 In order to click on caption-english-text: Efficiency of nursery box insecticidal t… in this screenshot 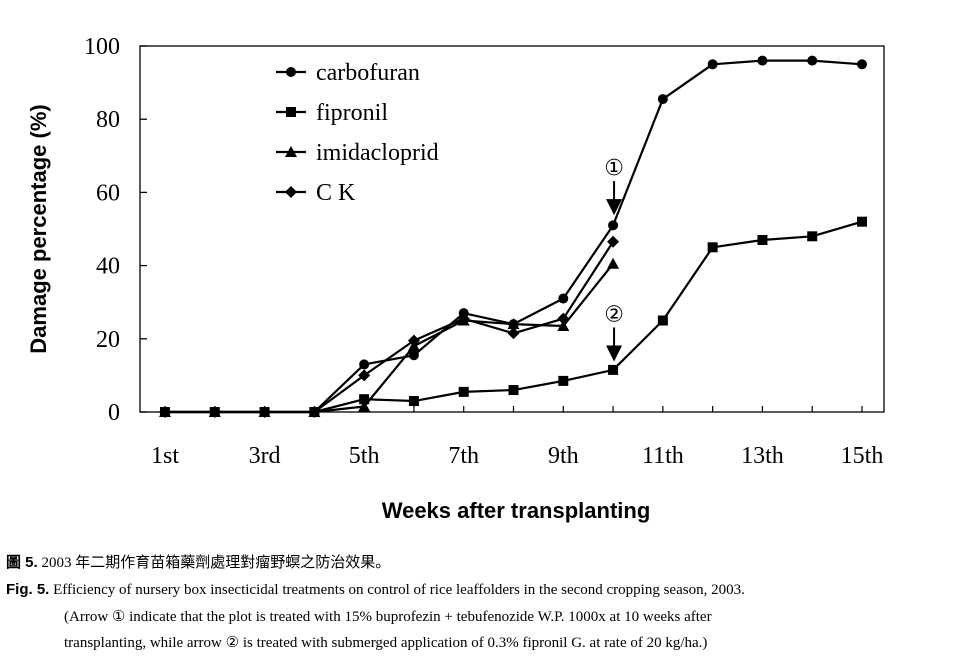, I will do `click(399, 590)`.